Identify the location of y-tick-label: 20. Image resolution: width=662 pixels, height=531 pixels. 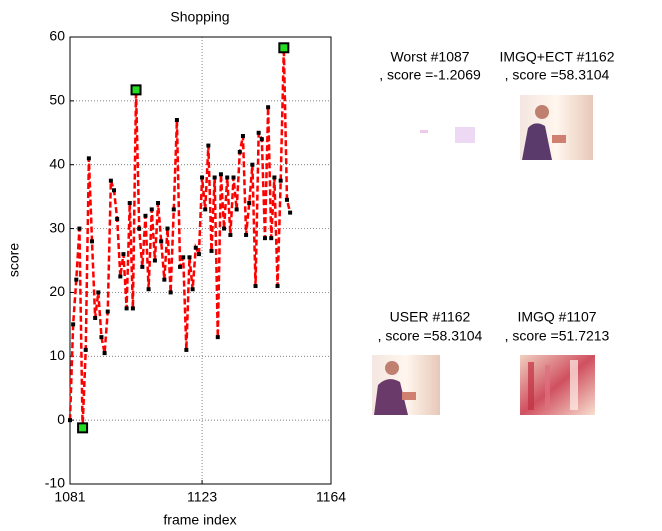
(57, 291).